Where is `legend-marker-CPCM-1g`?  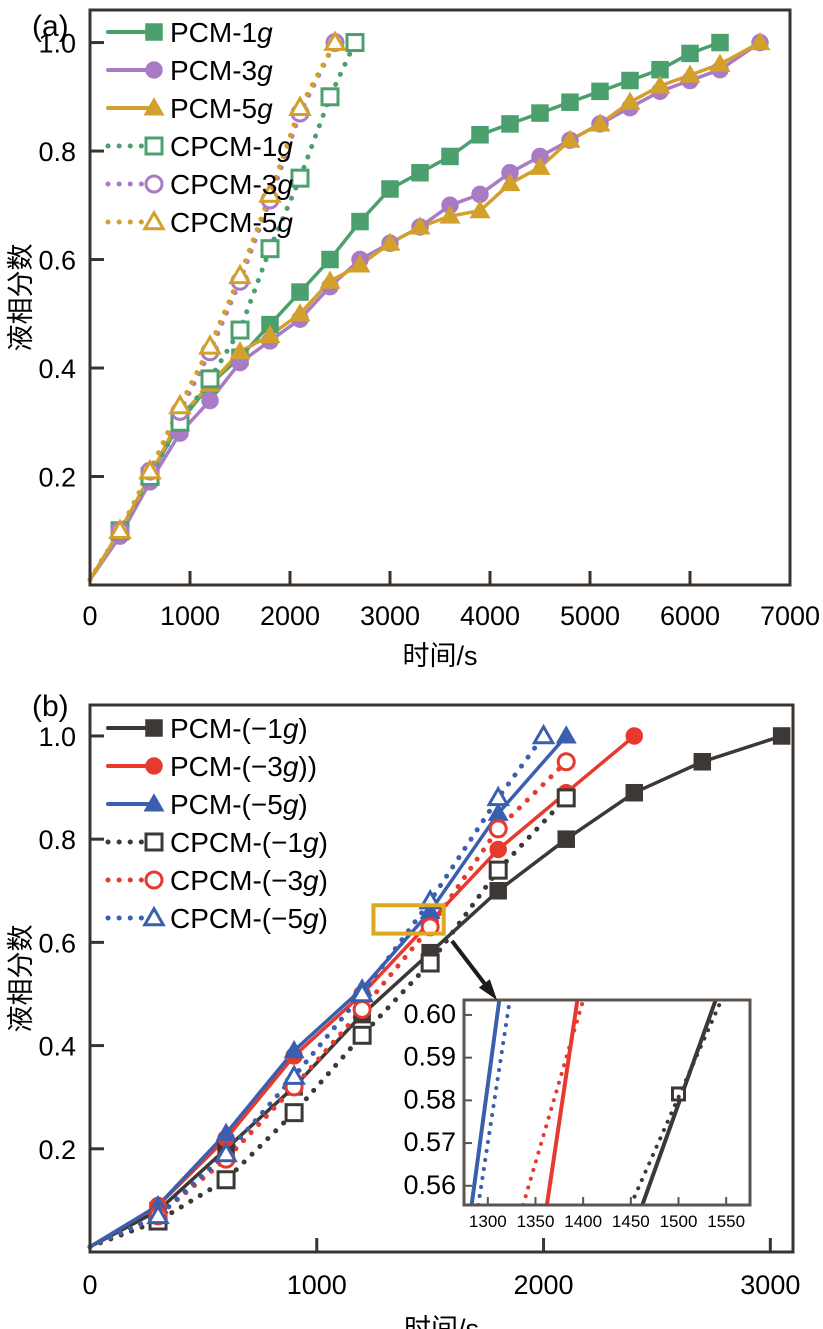
legend-marker-CPCM-1g is located at coordinates (154, 146).